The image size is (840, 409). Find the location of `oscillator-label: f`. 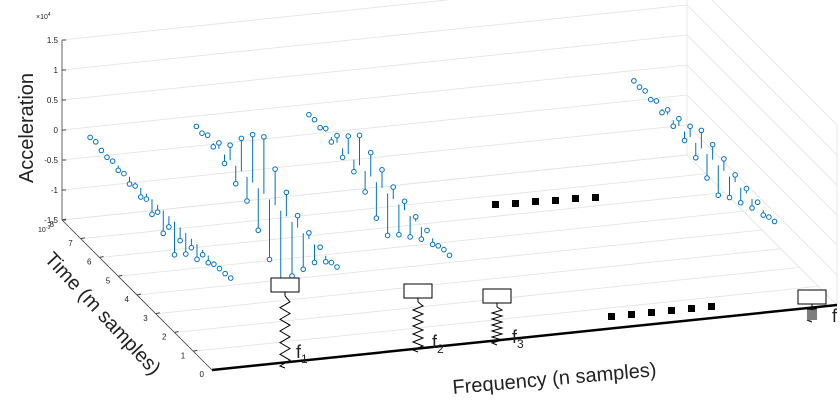

oscillator-label: f is located at coordinates (835, 316).